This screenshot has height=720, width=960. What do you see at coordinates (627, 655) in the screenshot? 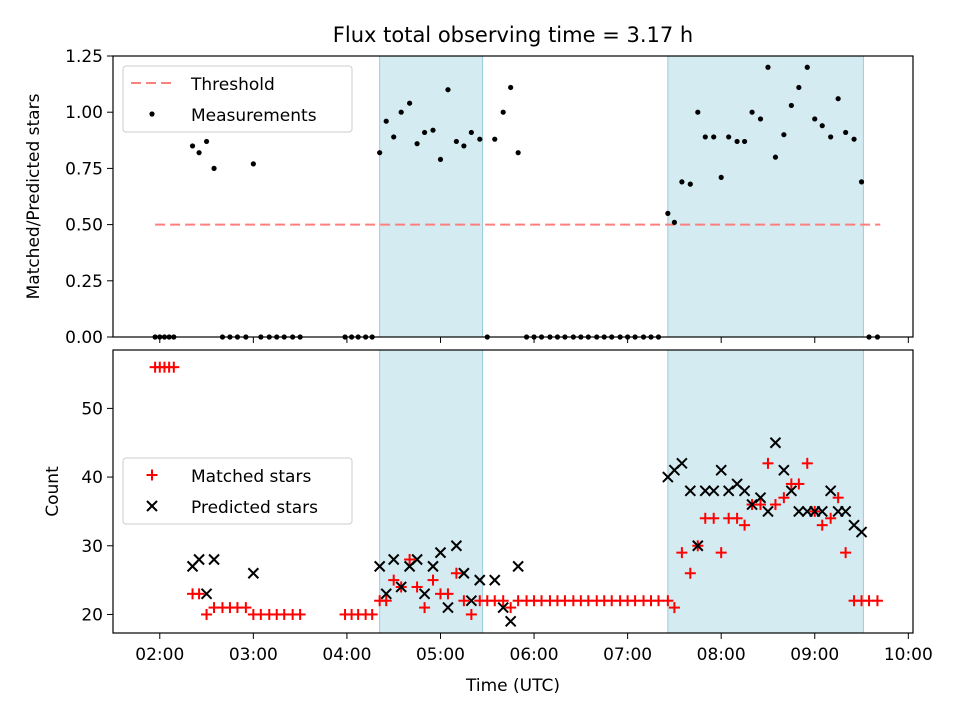
I see `x-tick-label: 07:00` at bounding box center [627, 655].